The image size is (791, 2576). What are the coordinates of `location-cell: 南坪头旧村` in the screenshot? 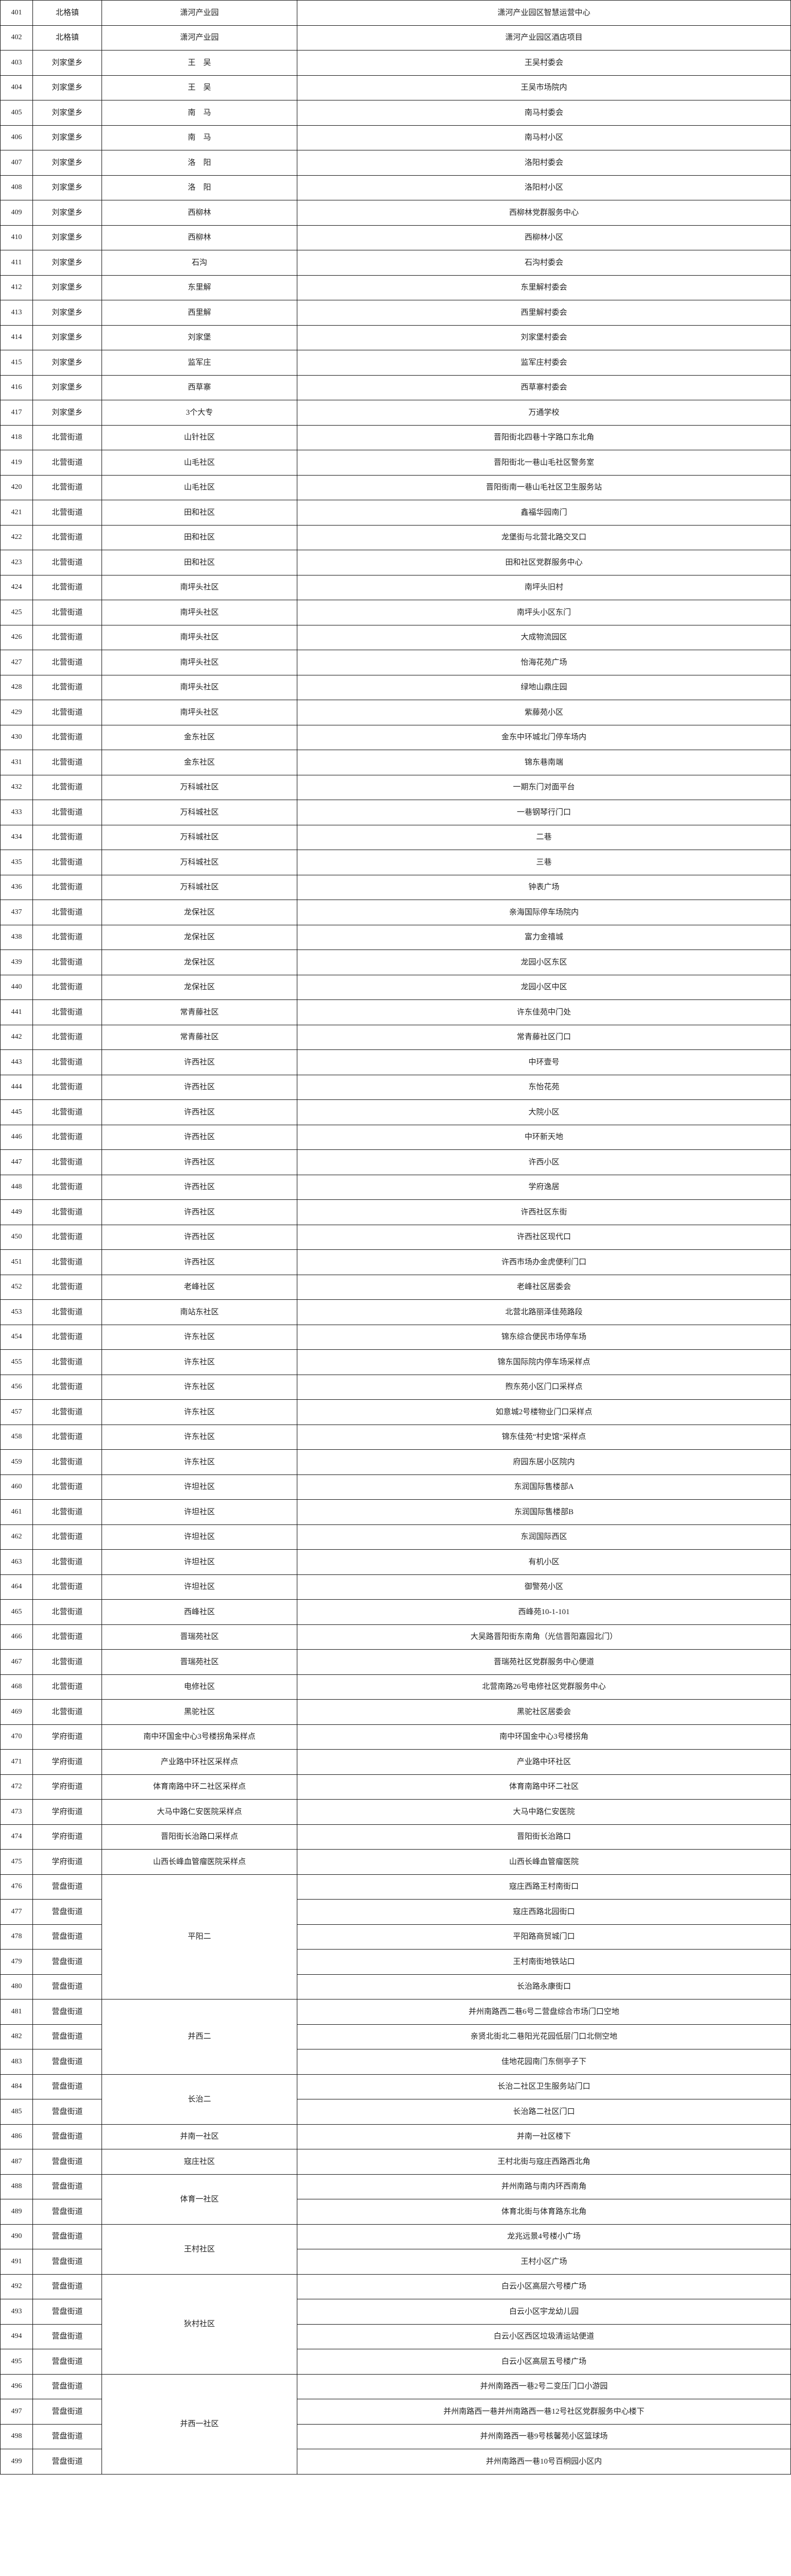 It's located at (544, 587).